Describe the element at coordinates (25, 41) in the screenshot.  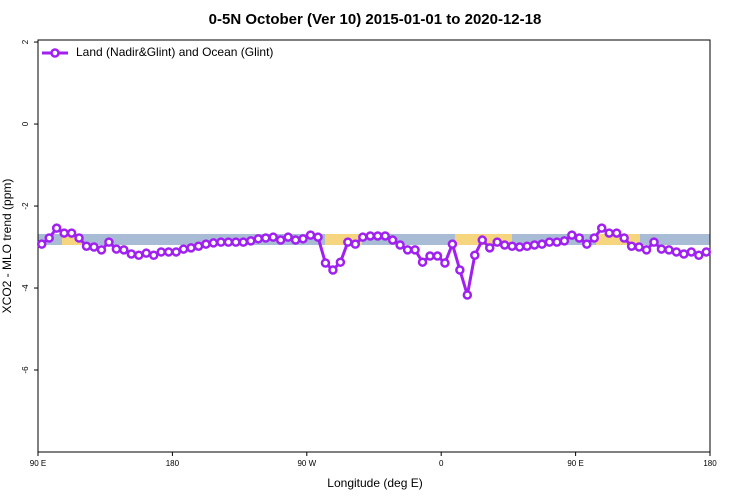
I see `y-tick-label: 2` at that location.